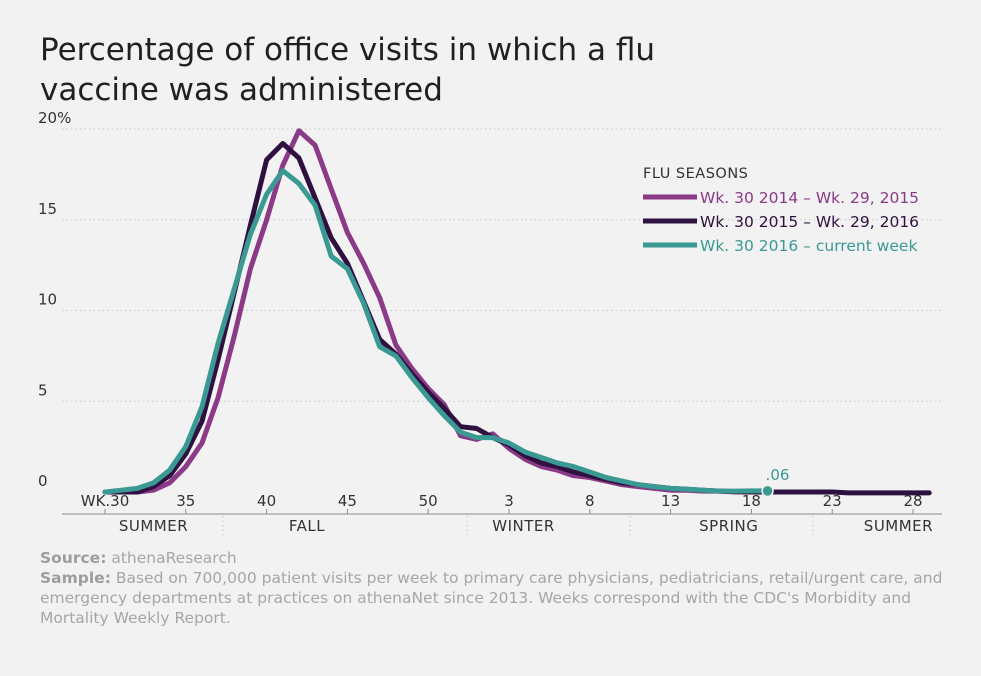 This screenshot has height=676, width=981. Describe the element at coordinates (832, 501) in the screenshot. I see `x-tick-label: 23` at that location.